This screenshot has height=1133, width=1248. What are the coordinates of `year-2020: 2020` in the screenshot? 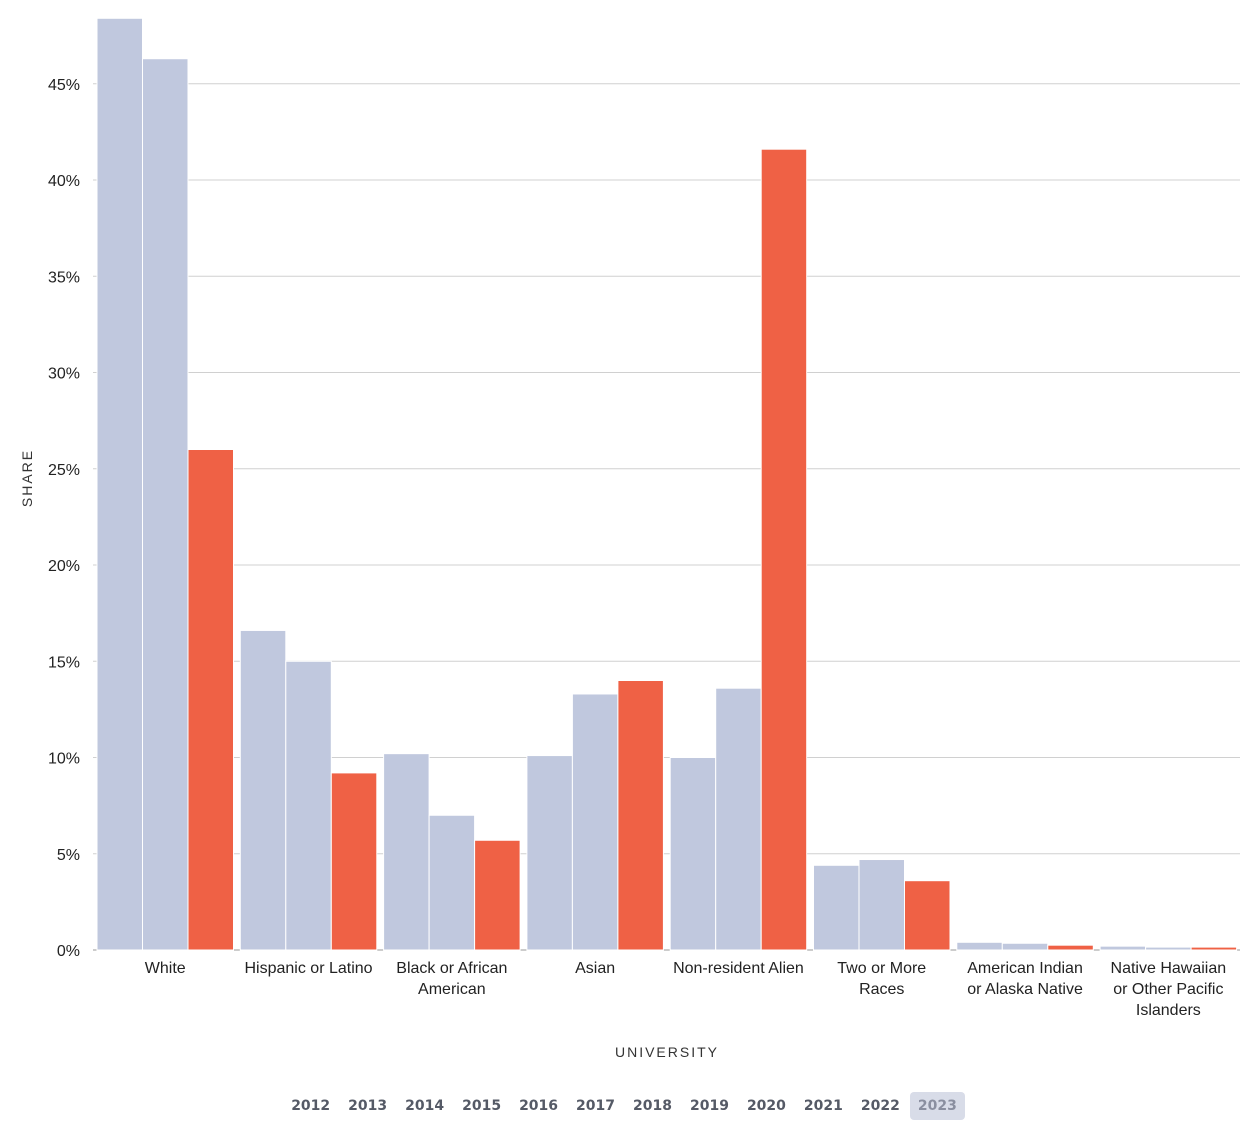 It's located at (766, 1106).